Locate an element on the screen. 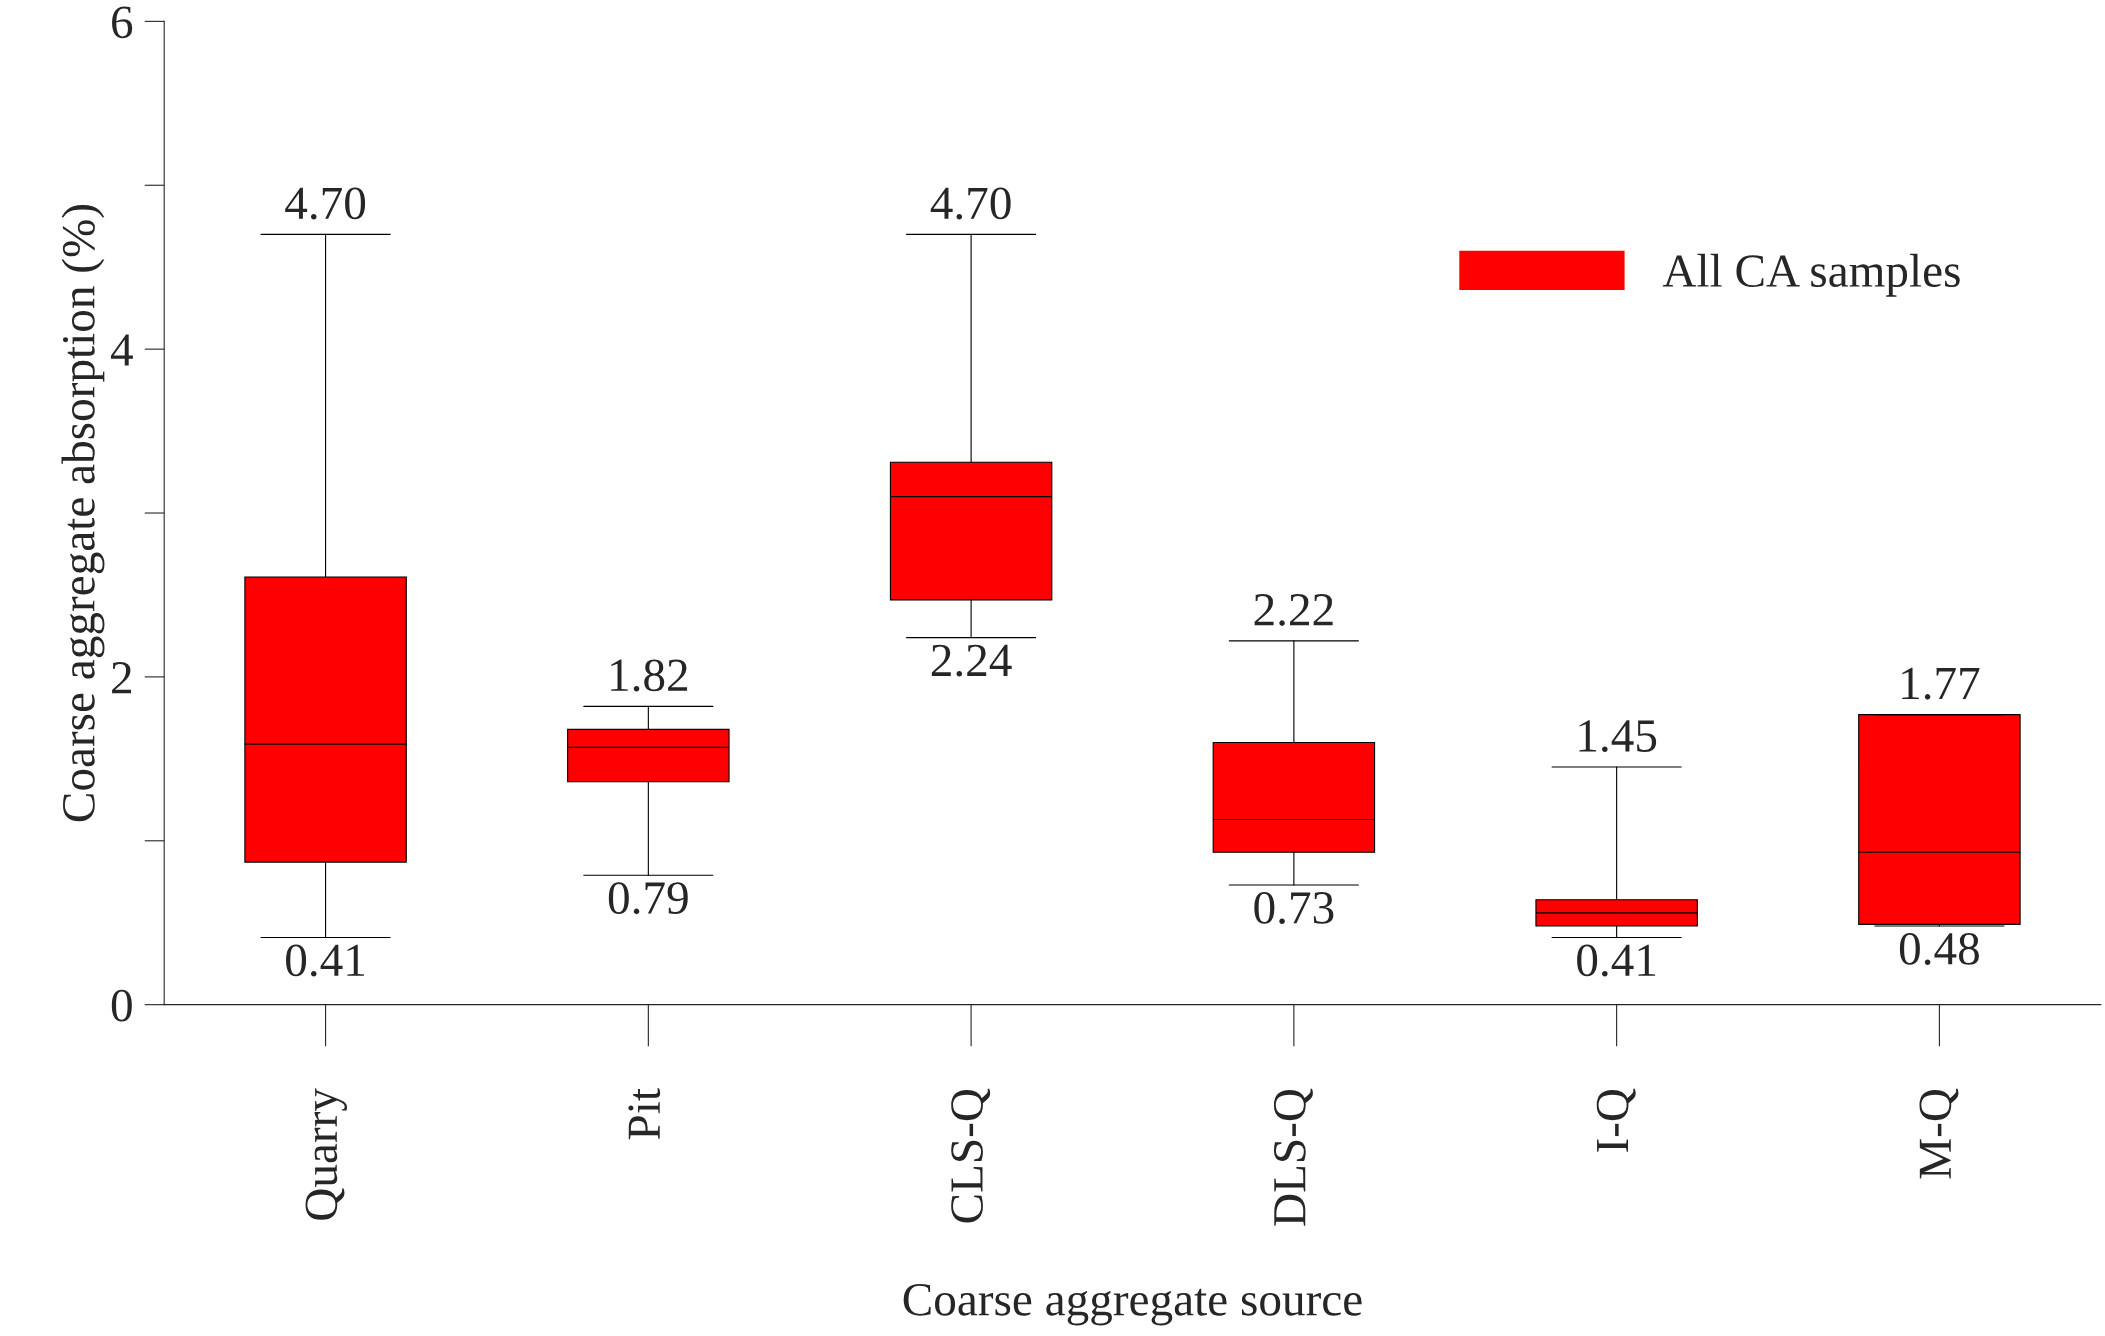 This screenshot has width=2105, height=1336. y-tick-label: 4 is located at coordinates (121, 350).